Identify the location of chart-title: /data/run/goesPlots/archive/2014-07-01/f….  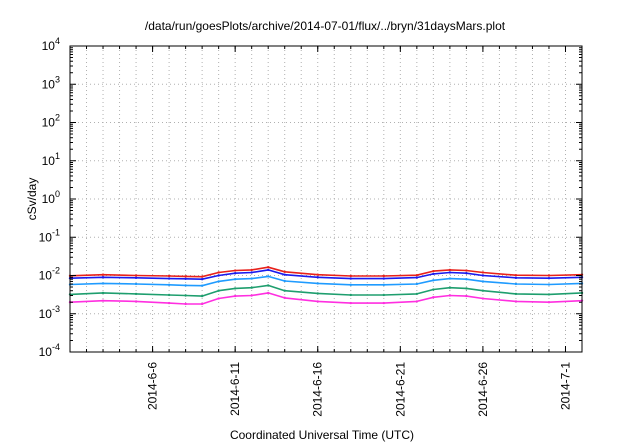
(325, 26).